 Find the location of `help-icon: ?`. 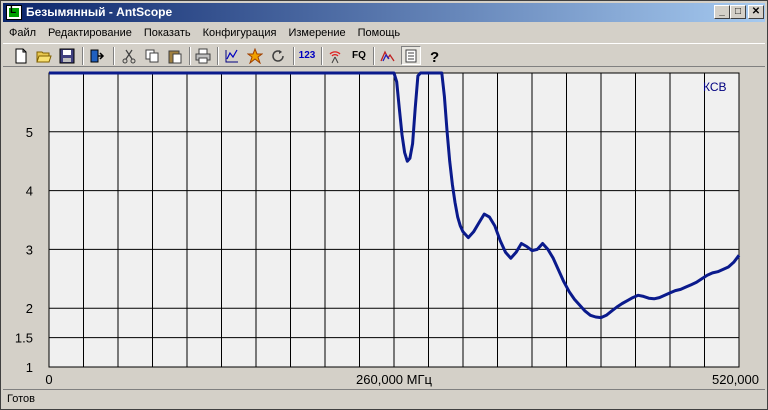

help-icon: ? is located at coordinates (434, 55).